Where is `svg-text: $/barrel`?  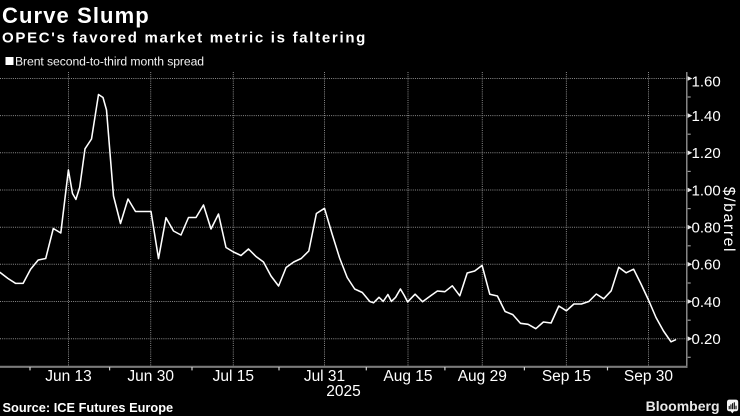 svg-text: $/barrel is located at coordinates (728, 220).